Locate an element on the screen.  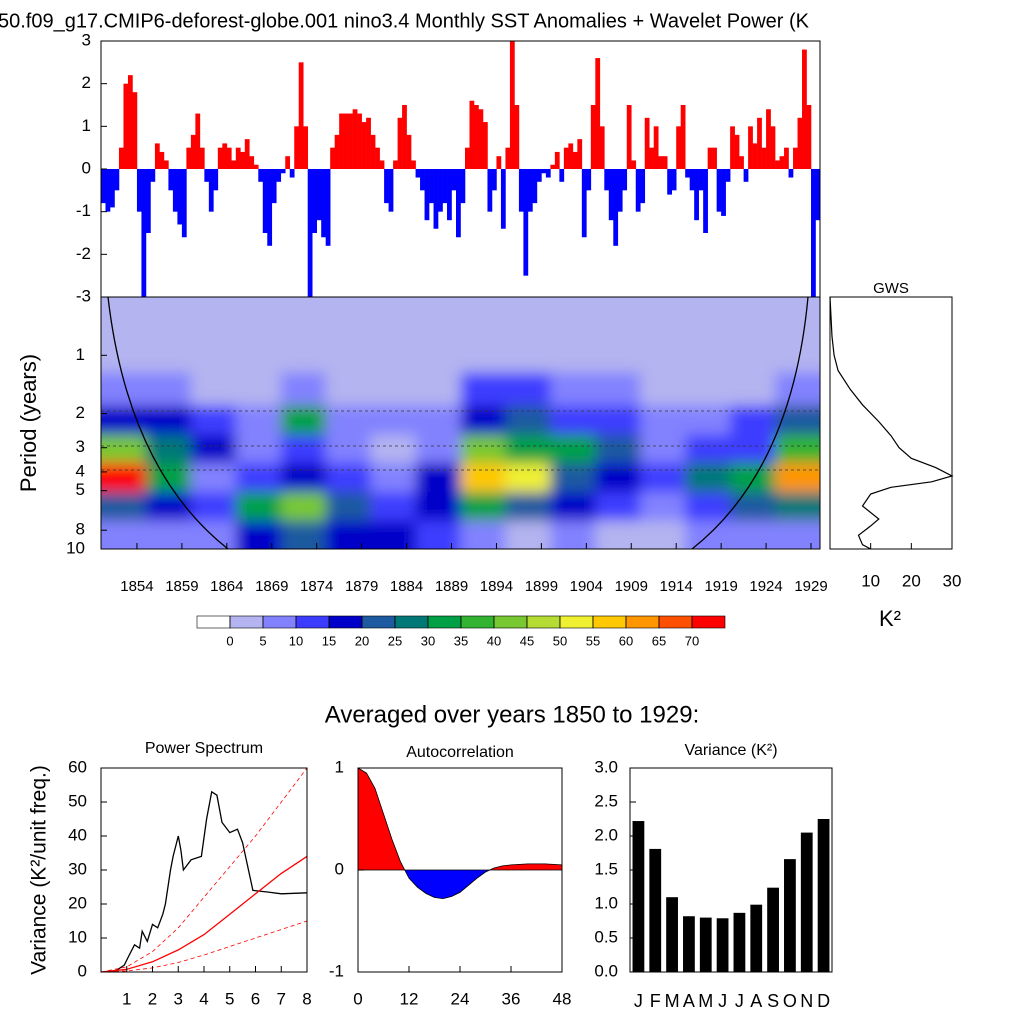
y-tick-label: 50 is located at coordinates (77, 800).